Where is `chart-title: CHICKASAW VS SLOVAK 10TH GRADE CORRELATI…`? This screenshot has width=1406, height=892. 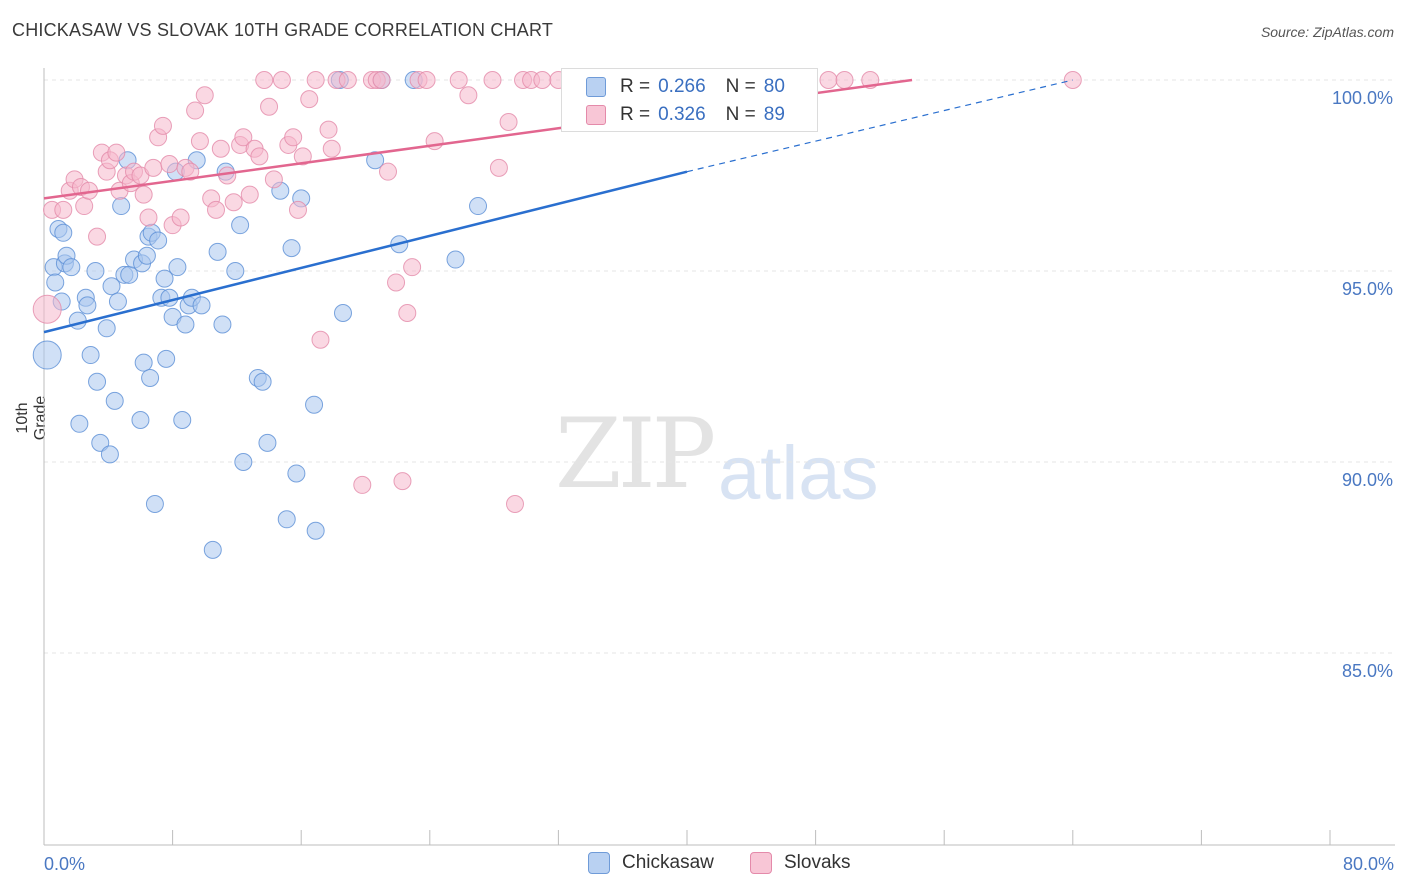 chart-title: CHICKASAW VS SLOVAK 10TH GRADE CORRELATI… is located at coordinates (283, 30).